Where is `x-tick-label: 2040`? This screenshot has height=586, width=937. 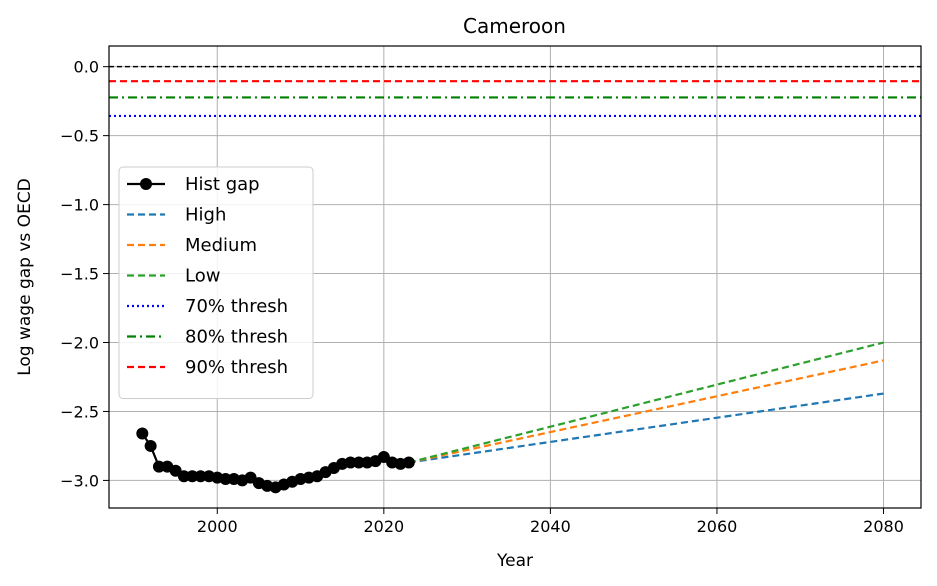
x-tick-label: 2040 is located at coordinates (550, 526).